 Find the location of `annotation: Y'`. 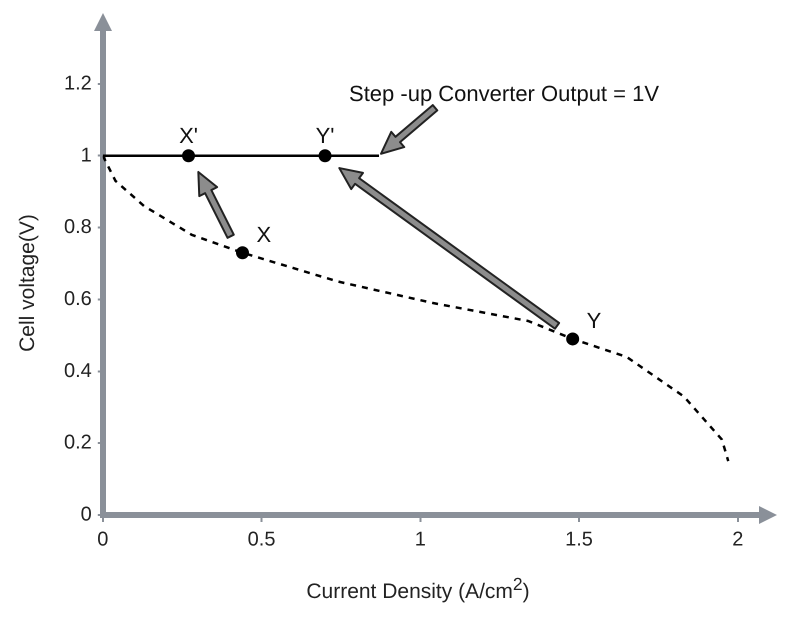

annotation: Y' is located at coordinates (325, 135).